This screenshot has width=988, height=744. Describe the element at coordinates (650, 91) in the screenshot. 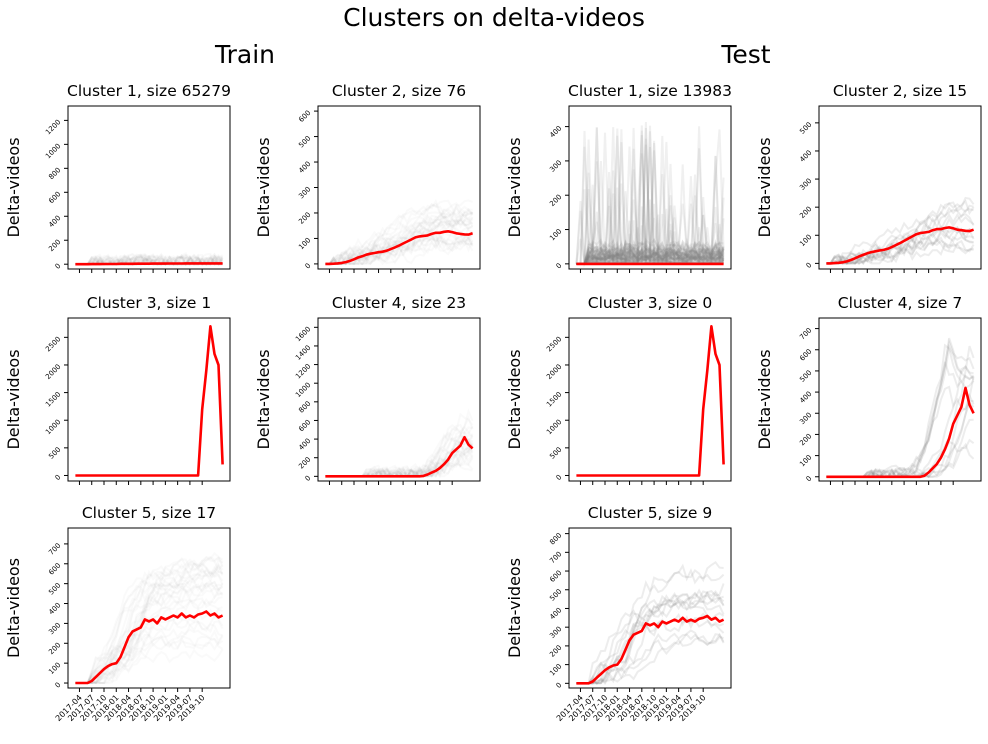

I see `subplot-title: Cluster 1, size 13983` at that location.